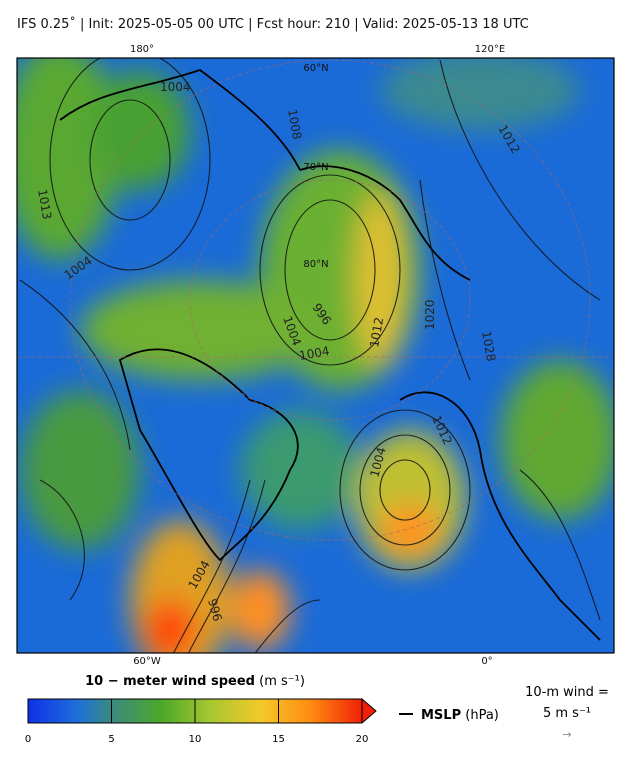 This screenshot has width=631, height=765. I want to click on colorbar-extend, so click(369, 711).